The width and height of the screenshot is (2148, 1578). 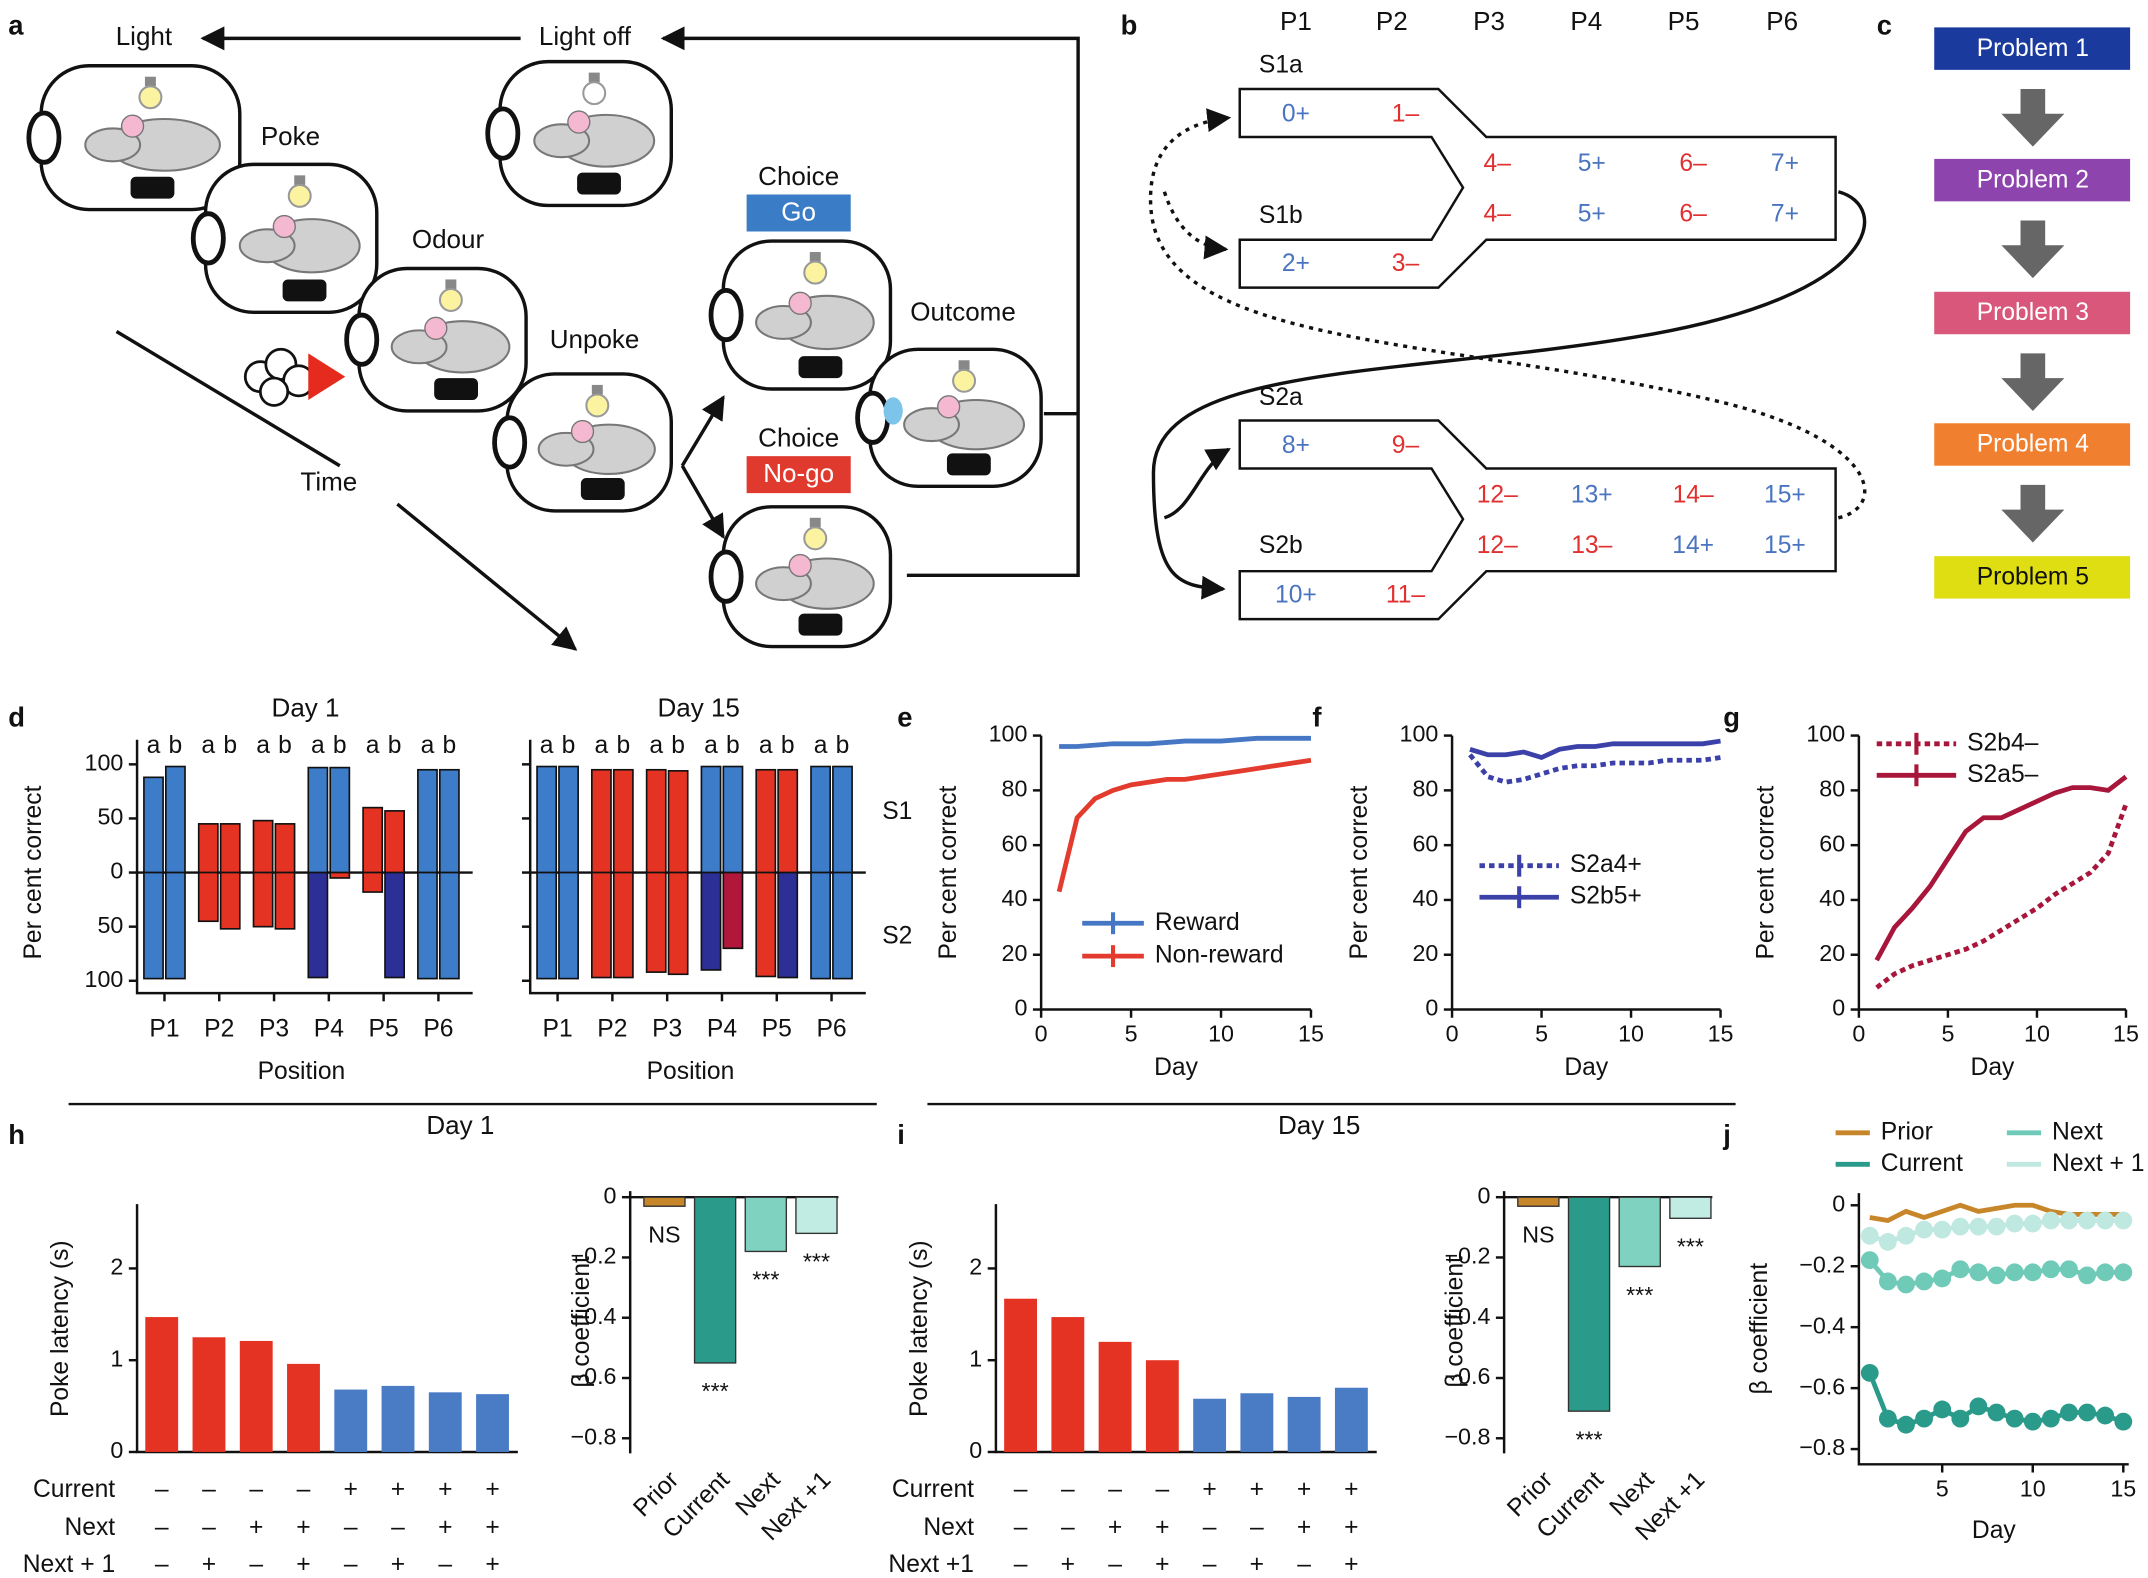 I want to click on axes, so click(x=697, y=867).